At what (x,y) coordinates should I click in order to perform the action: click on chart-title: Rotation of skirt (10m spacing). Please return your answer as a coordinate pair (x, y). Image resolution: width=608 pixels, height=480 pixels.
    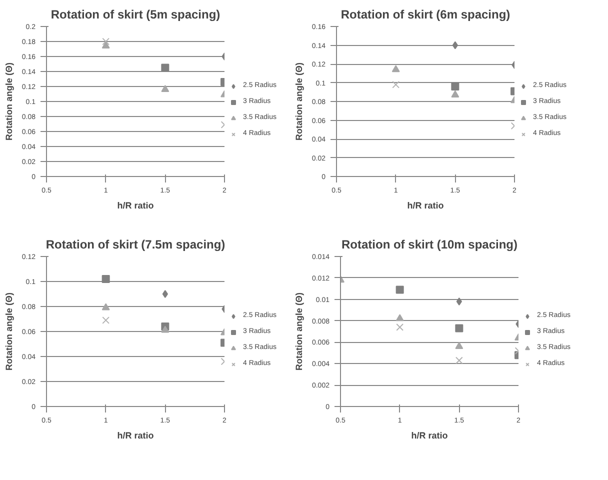
    Looking at the image, I should click on (429, 245).